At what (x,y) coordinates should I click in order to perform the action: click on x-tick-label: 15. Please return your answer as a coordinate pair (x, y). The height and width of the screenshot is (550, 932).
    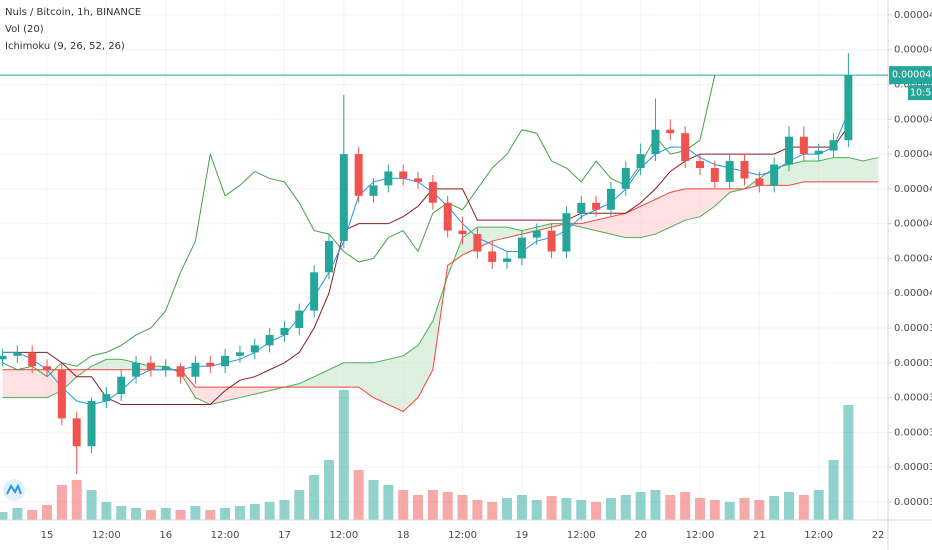
    Looking at the image, I should click on (47, 535).